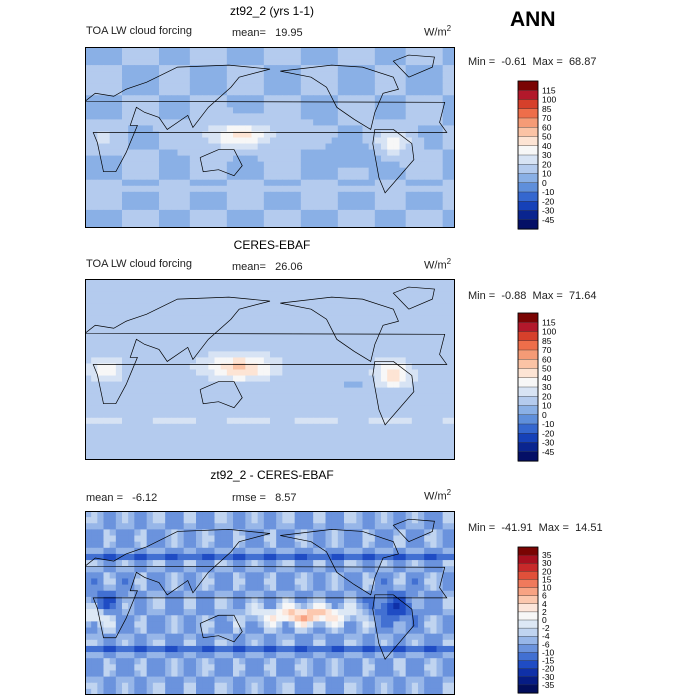  What do you see at coordinates (272, 11) in the screenshot?
I see `panel1-title: zt92_2 (yrs 1-1)` at bounding box center [272, 11].